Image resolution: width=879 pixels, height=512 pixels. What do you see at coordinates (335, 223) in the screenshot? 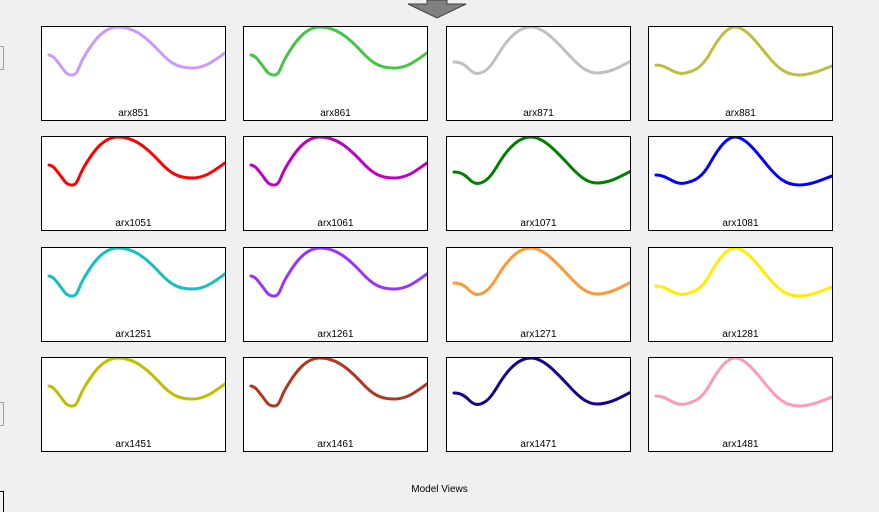
I see `tile-label: arx1061` at bounding box center [335, 223].